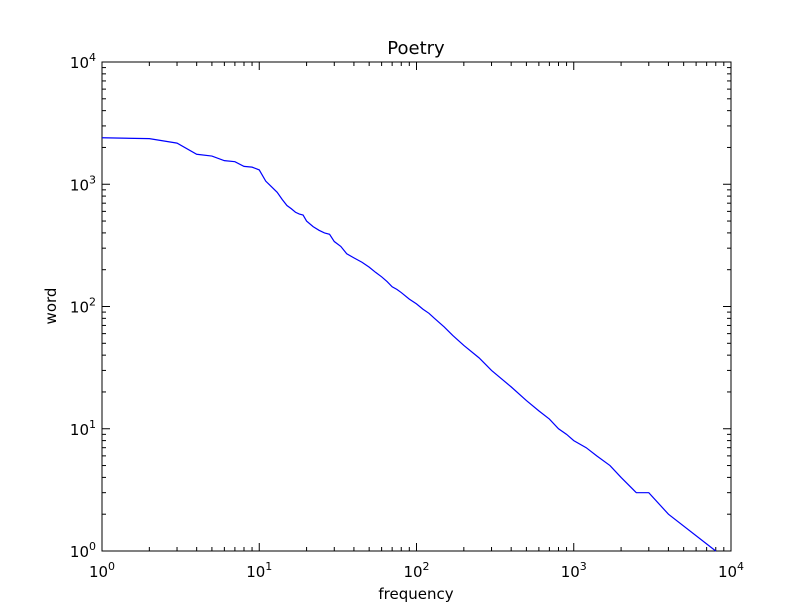 The width and height of the screenshot is (812, 612). Describe the element at coordinates (416, 48) in the screenshot. I see `chart-title: Poetry` at that location.